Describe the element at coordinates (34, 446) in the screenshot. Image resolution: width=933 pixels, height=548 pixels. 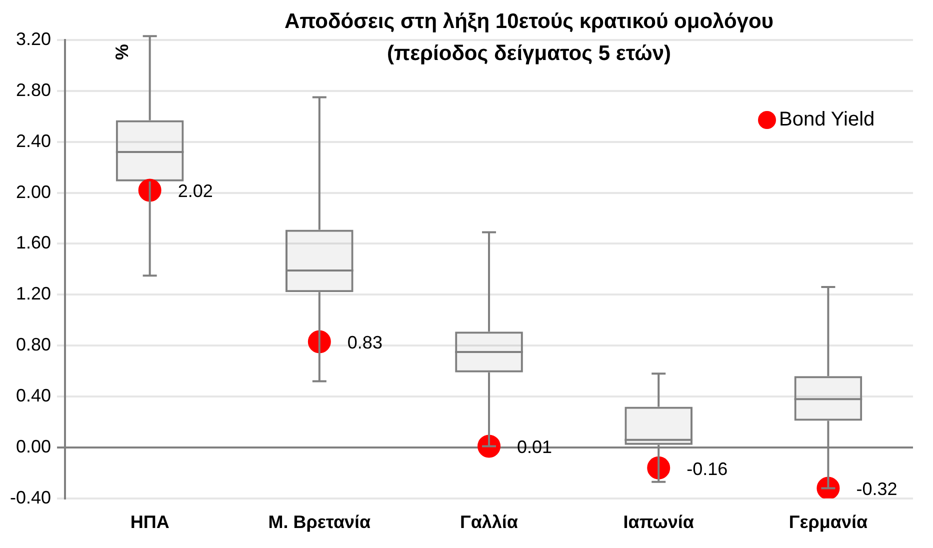
I see `y-tick-label: 0.00` at that location.